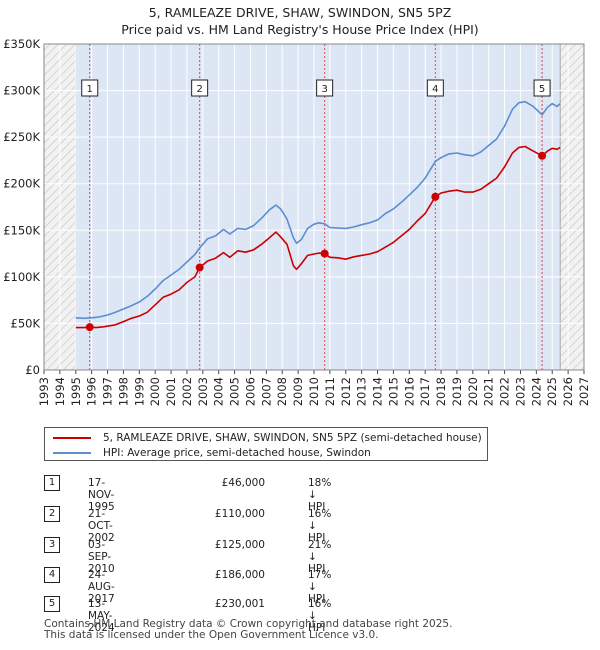  What do you see at coordinates (542, 155) in the screenshot?
I see `sale-5-point` at bounding box center [542, 155].